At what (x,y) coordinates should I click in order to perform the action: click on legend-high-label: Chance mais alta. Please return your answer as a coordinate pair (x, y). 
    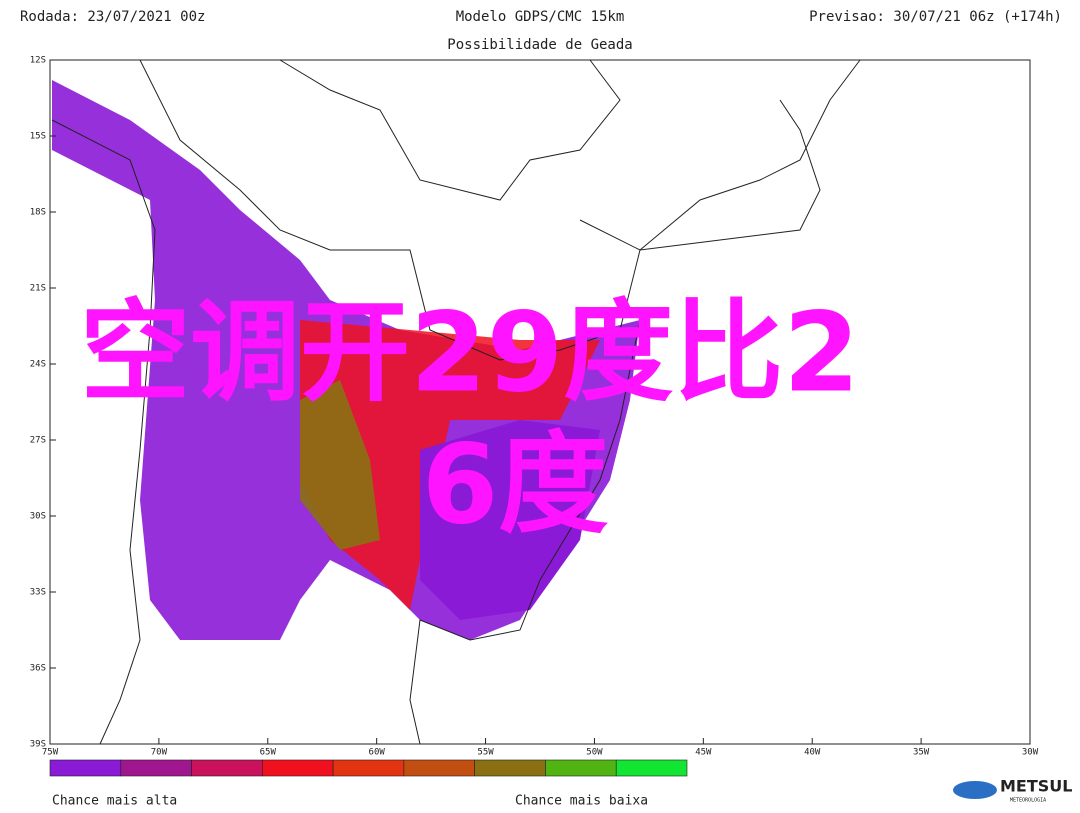
    Looking at the image, I should click on (114, 801).